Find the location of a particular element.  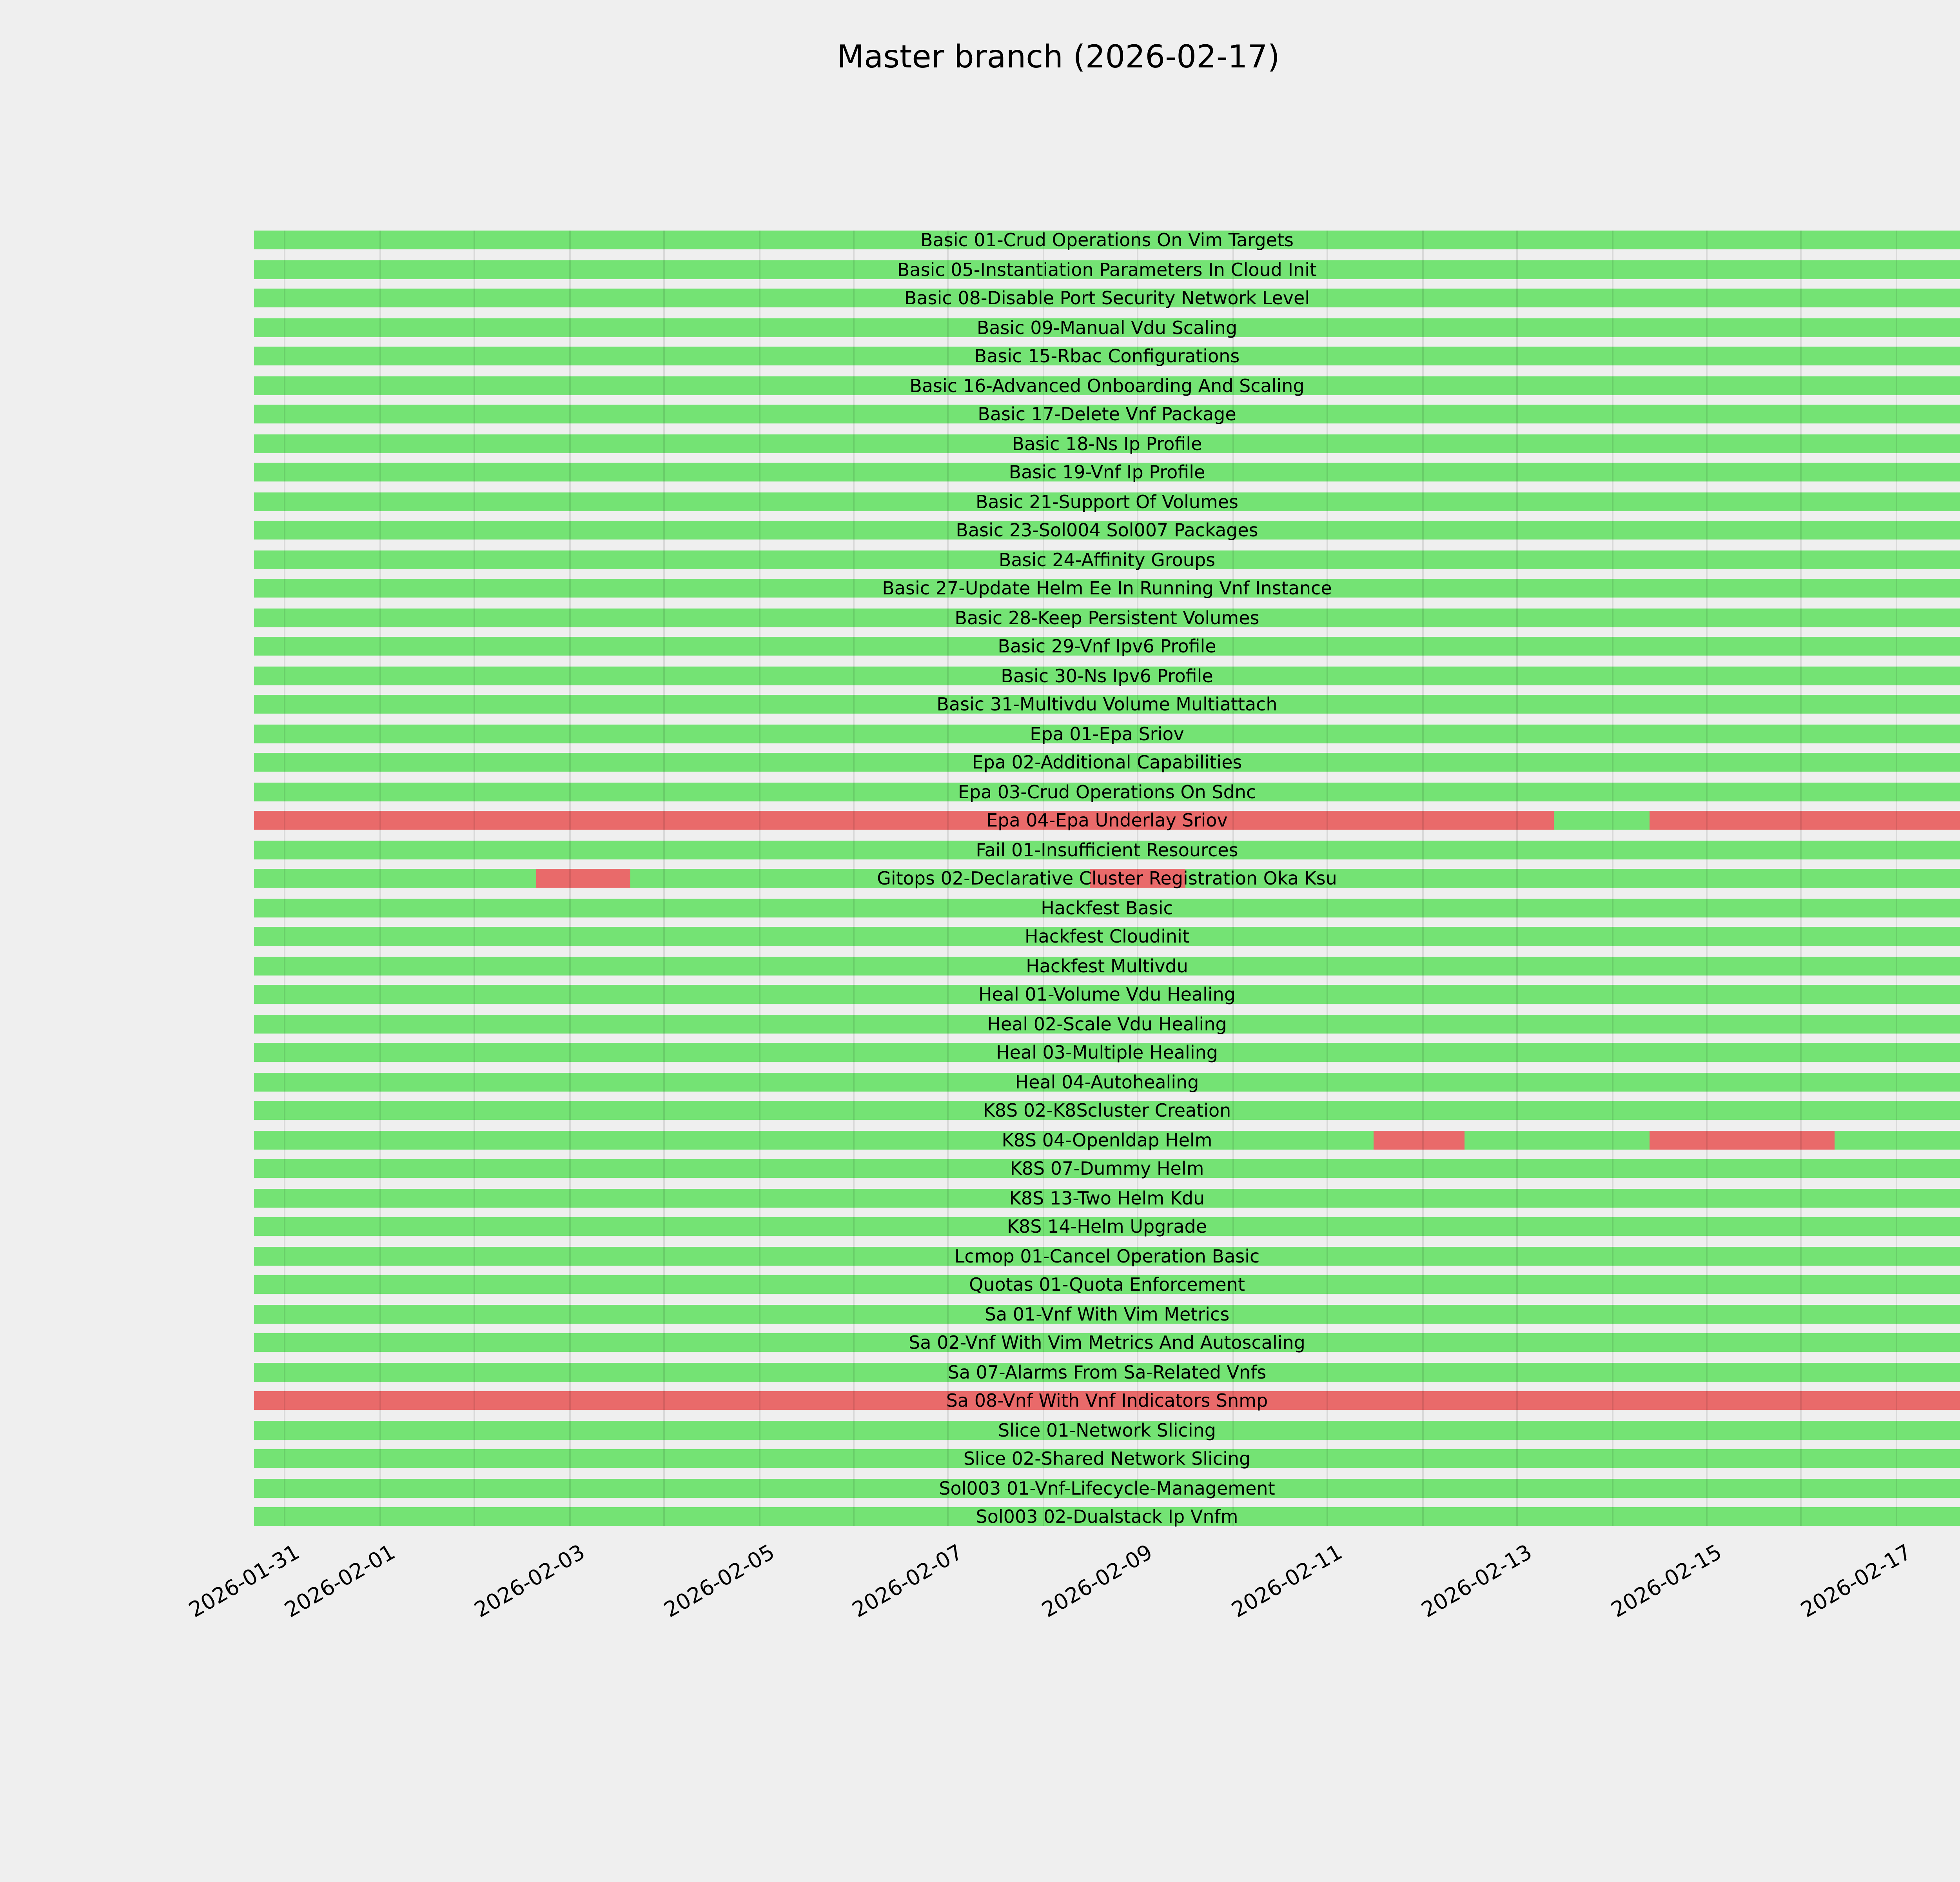

row-label: Basic 01-Crud Operations On Vim Targets is located at coordinates (1107, 240).